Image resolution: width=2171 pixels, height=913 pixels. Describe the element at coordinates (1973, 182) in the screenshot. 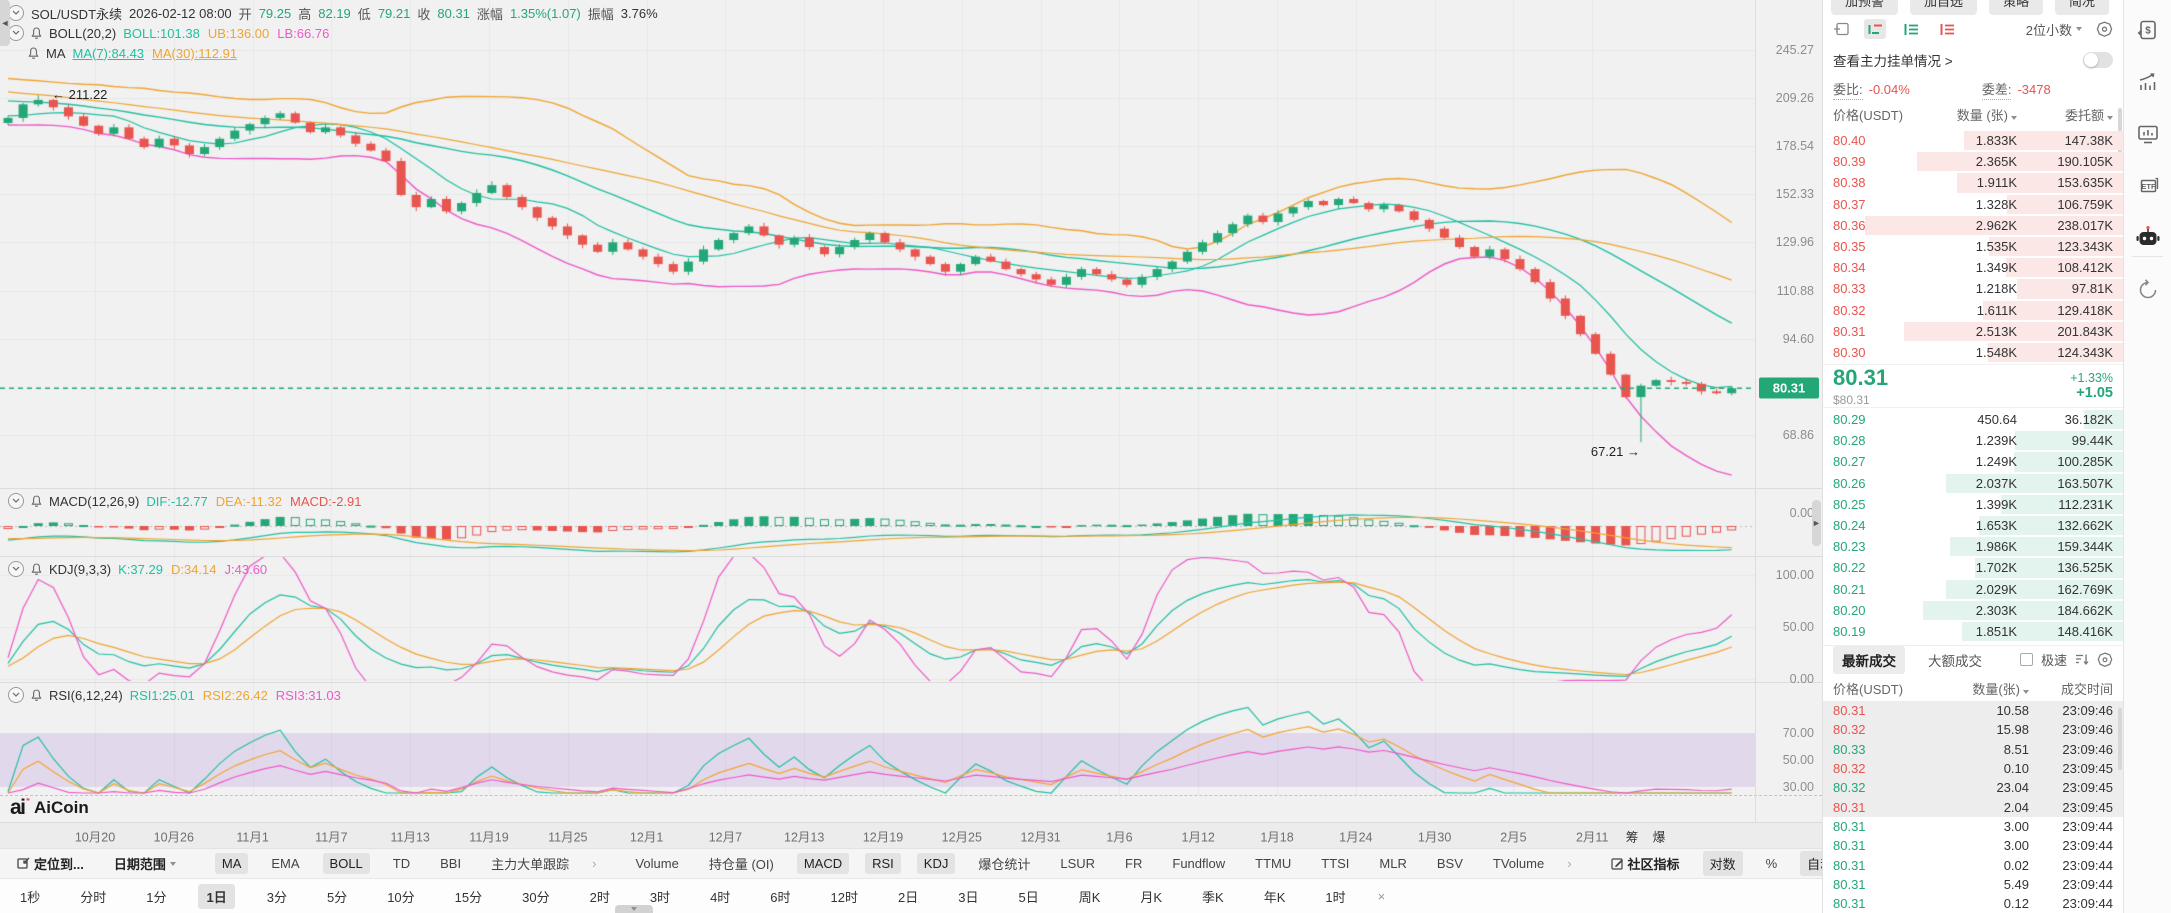

I see `ask-row: 80.38 1.911K 153.635K` at that location.